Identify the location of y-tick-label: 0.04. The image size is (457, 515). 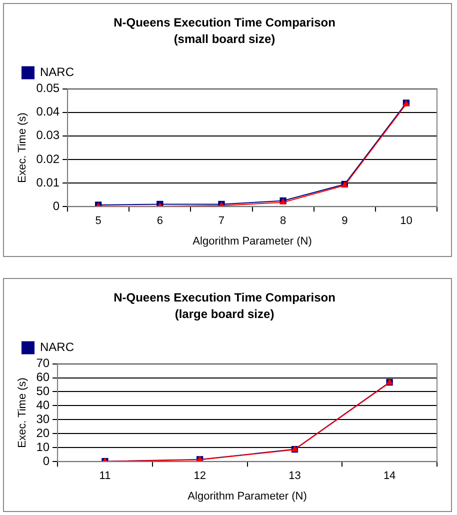
(48, 111).